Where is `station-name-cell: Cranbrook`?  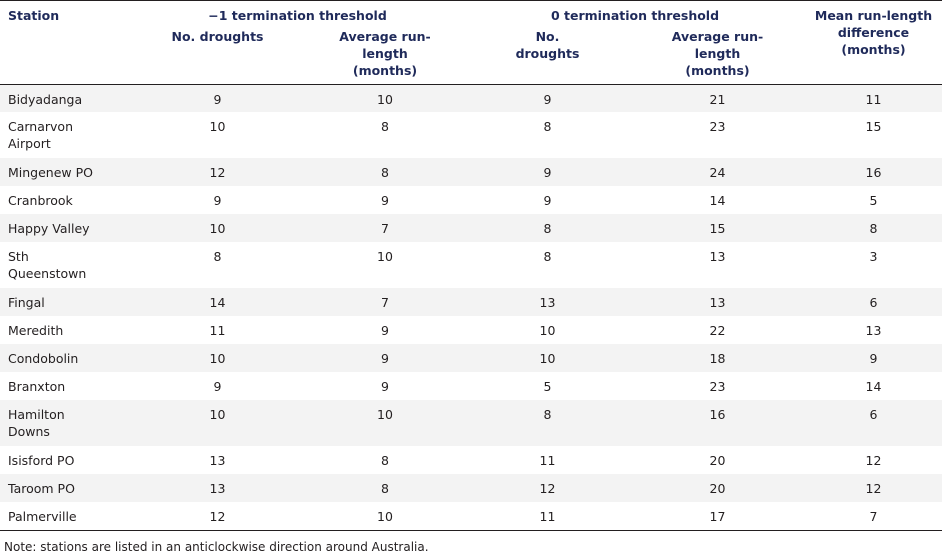
station-name-cell: Cranbrook is located at coordinates (40, 200).